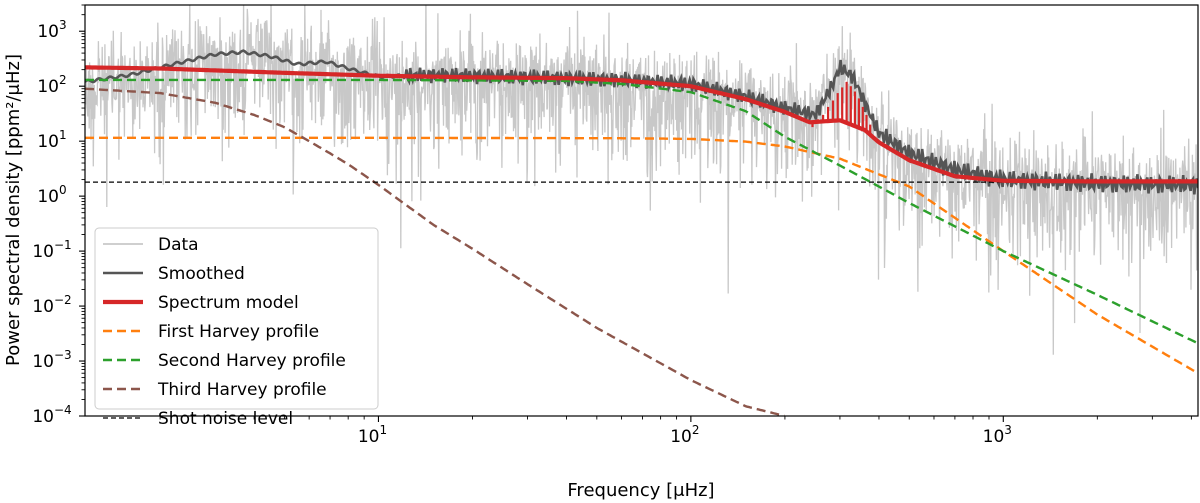 The width and height of the screenshot is (1200, 503). What do you see at coordinates (13, 210) in the screenshot?
I see `y-axis-label: Power spectral density [ppm²/μHz]` at bounding box center [13, 210].